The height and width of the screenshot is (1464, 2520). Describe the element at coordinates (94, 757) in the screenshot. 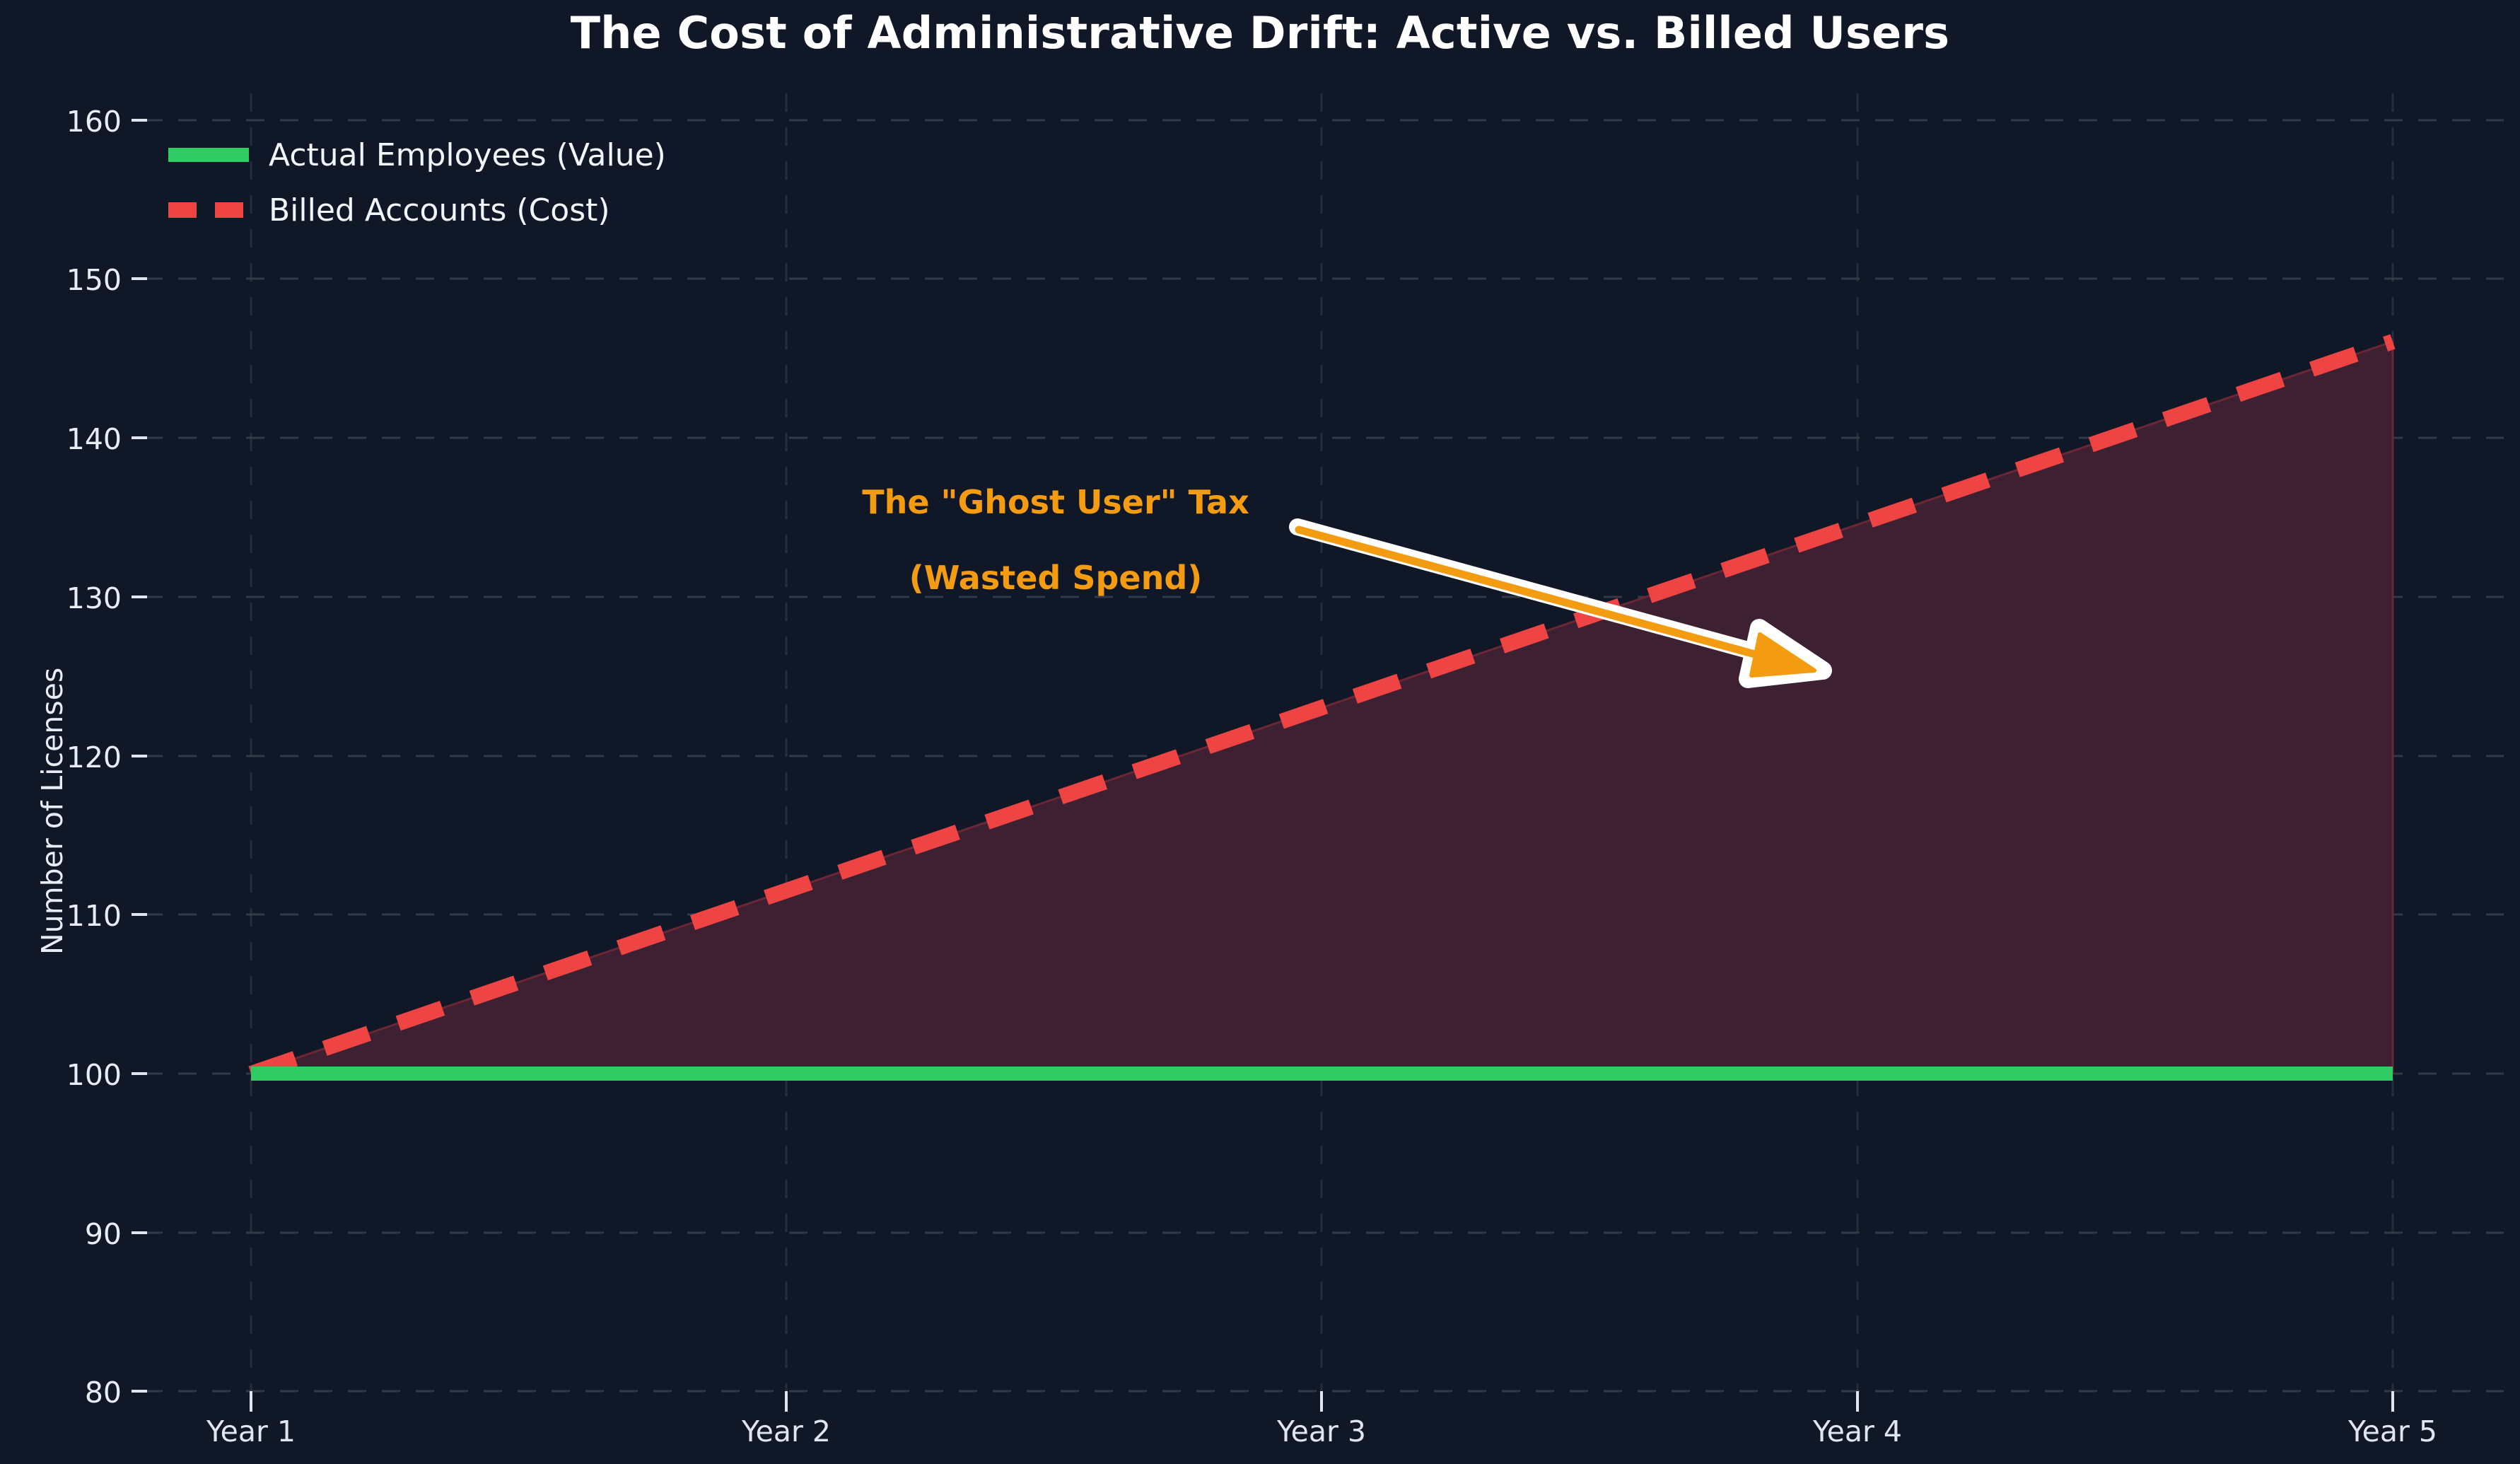

I see `ytick-label-120: 120` at that location.